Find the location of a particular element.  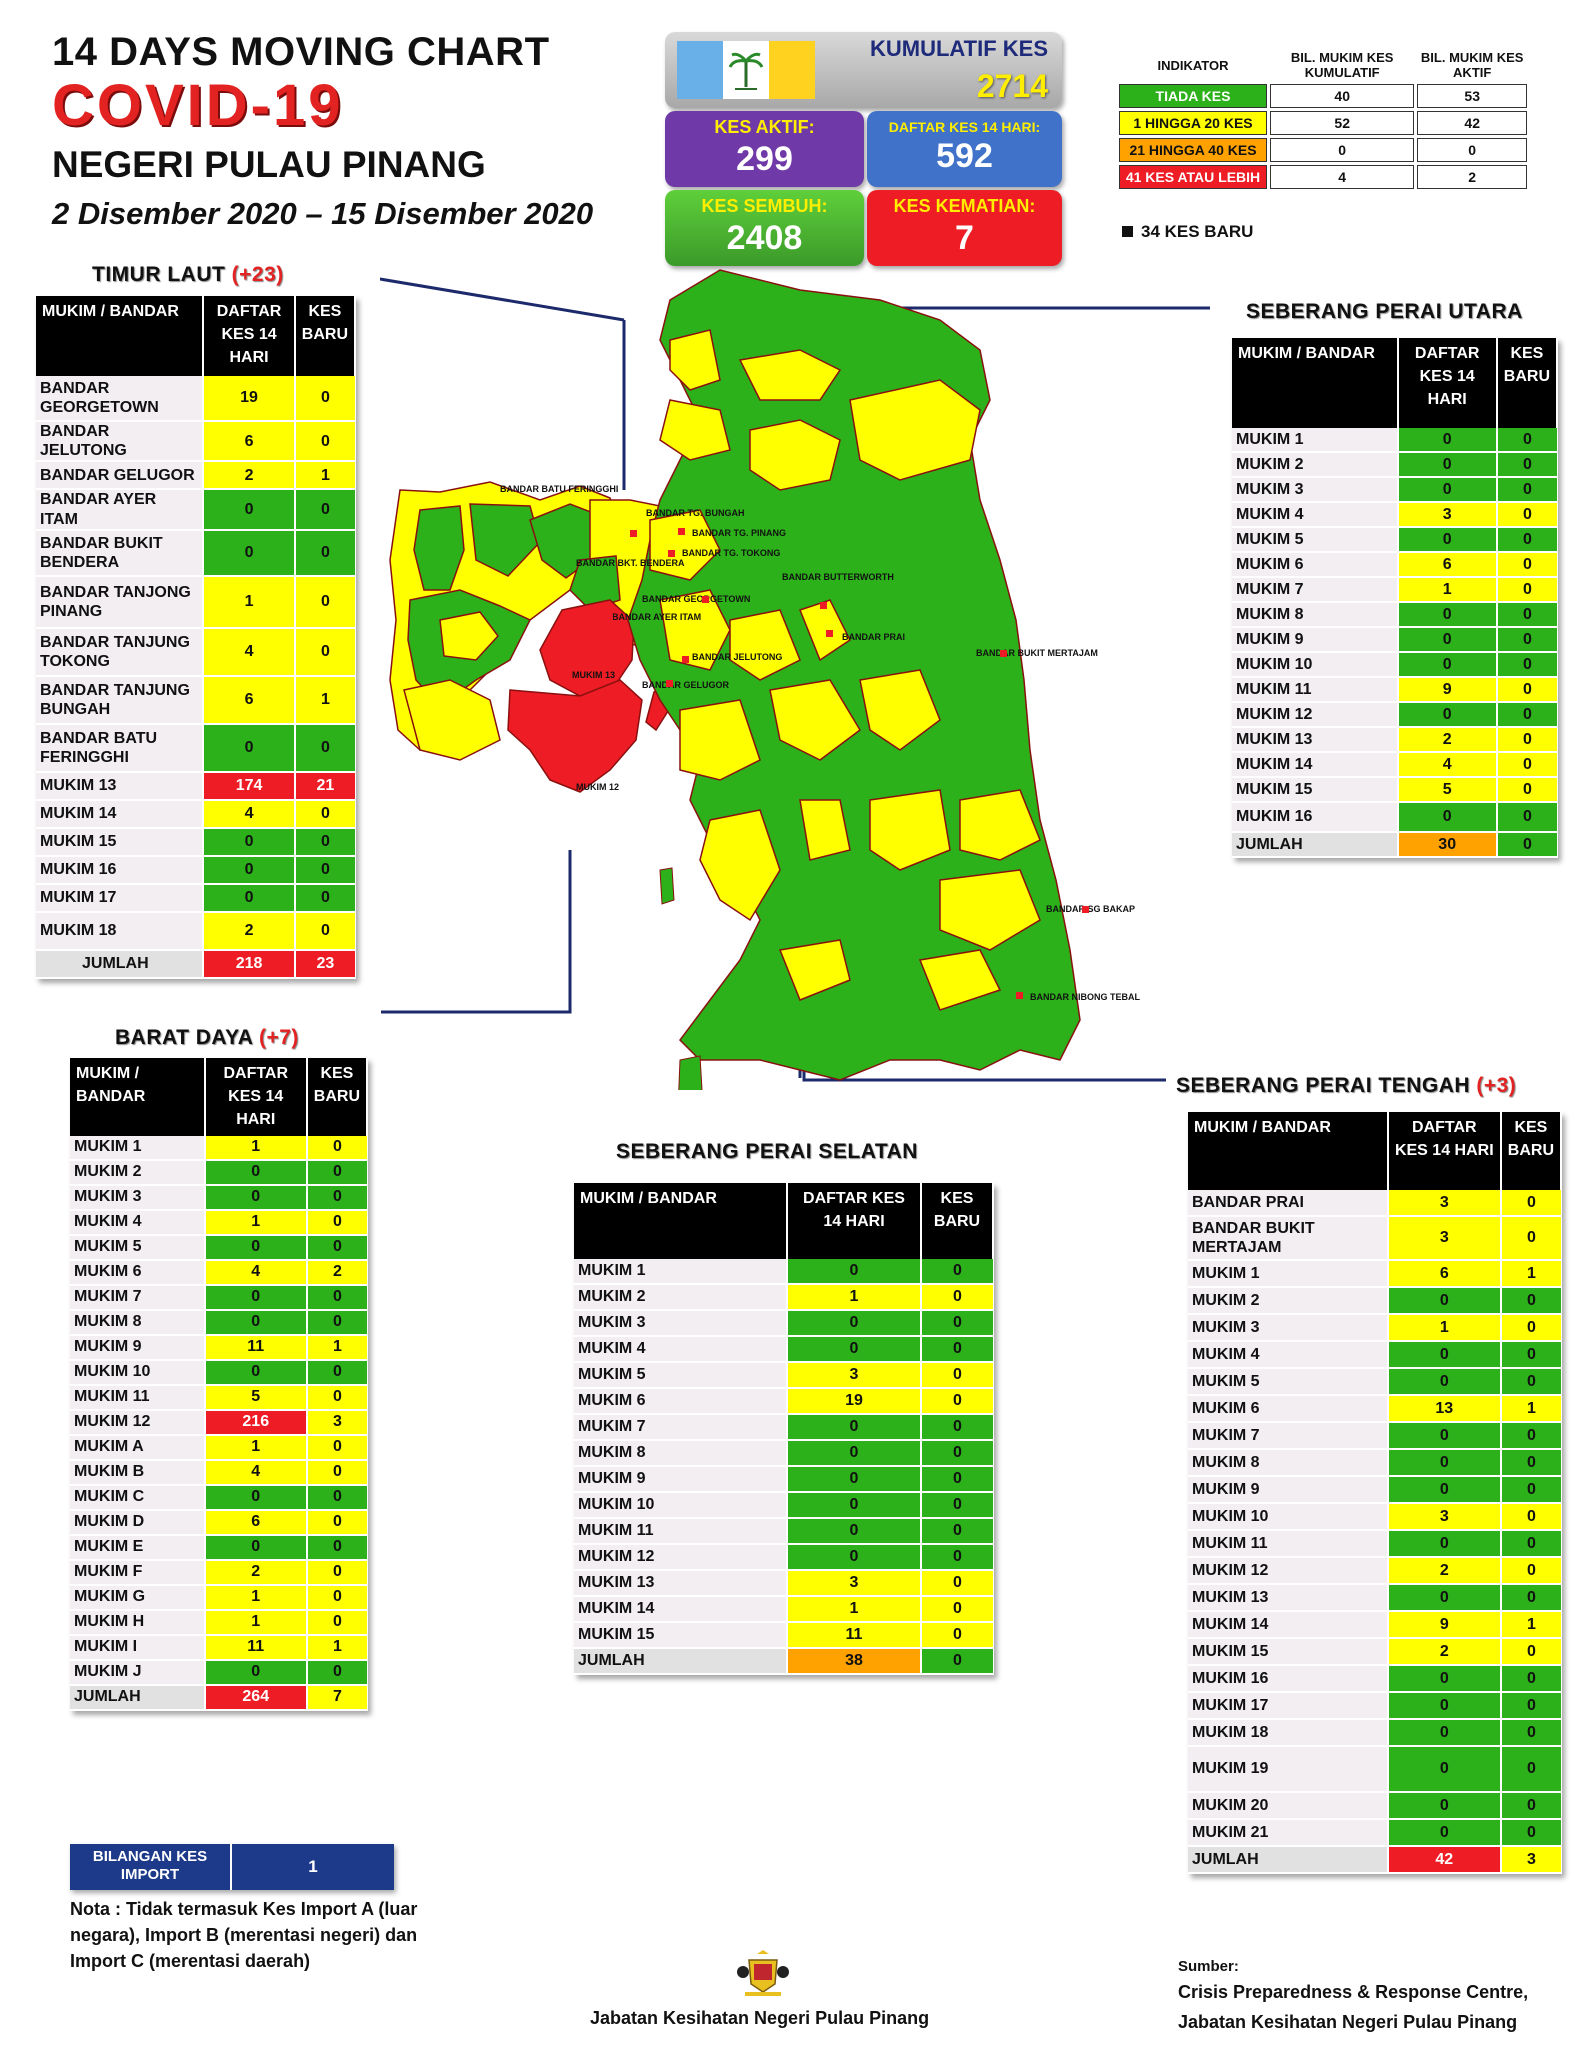

new-cases-note: 34 KES BARU is located at coordinates (1187, 232).